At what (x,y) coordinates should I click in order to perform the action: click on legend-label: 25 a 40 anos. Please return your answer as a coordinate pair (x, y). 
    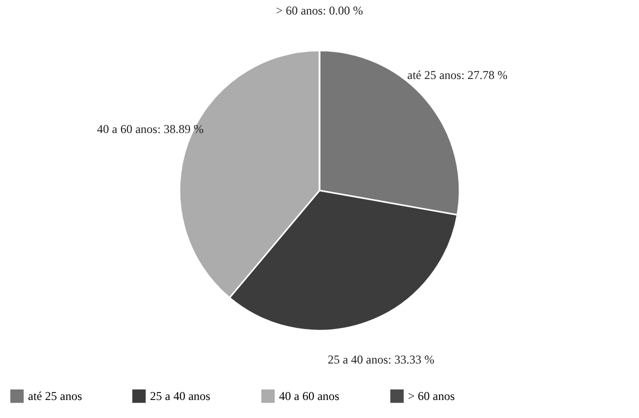
    Looking at the image, I should click on (180, 396).